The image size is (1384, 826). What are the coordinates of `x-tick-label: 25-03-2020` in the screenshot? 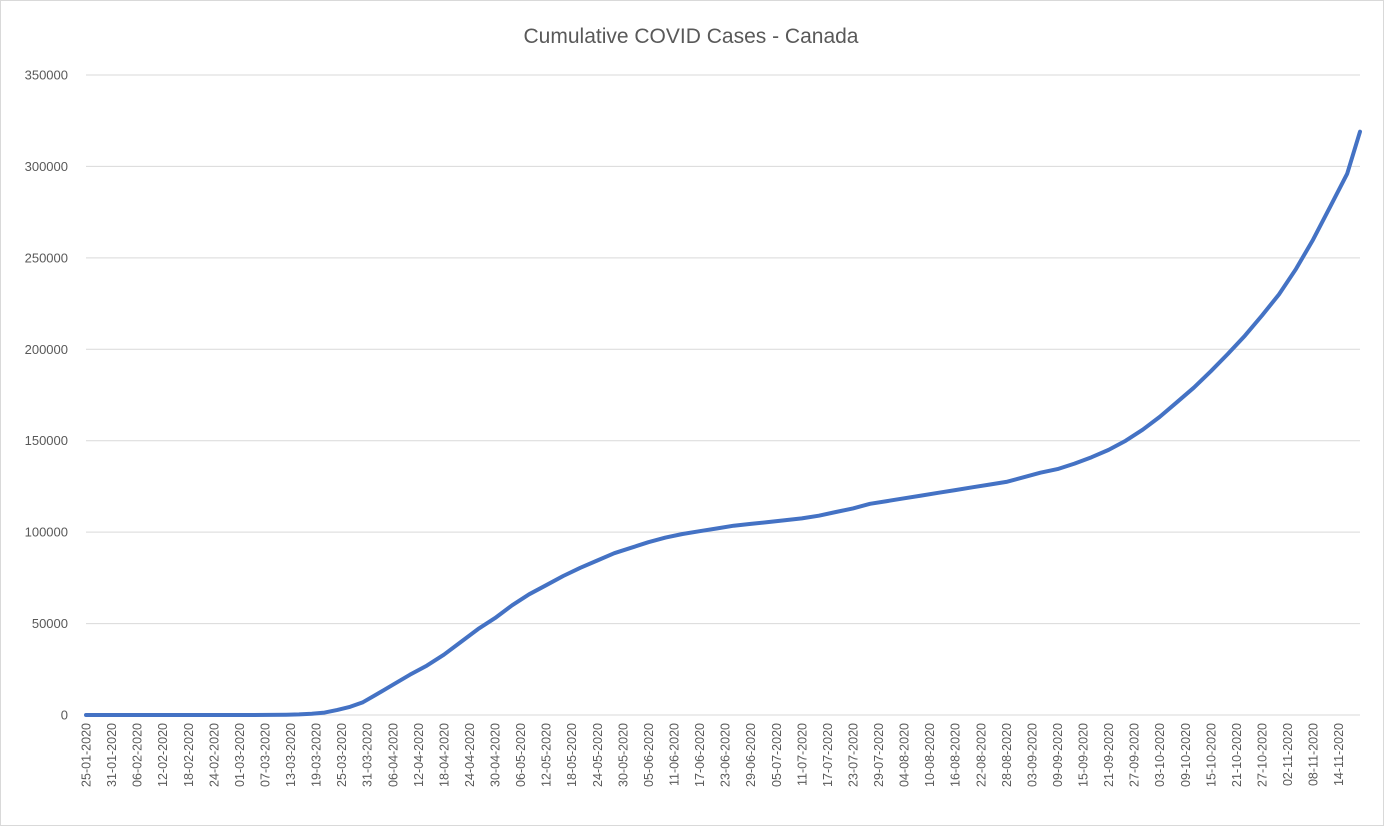 It's located at (342, 755).